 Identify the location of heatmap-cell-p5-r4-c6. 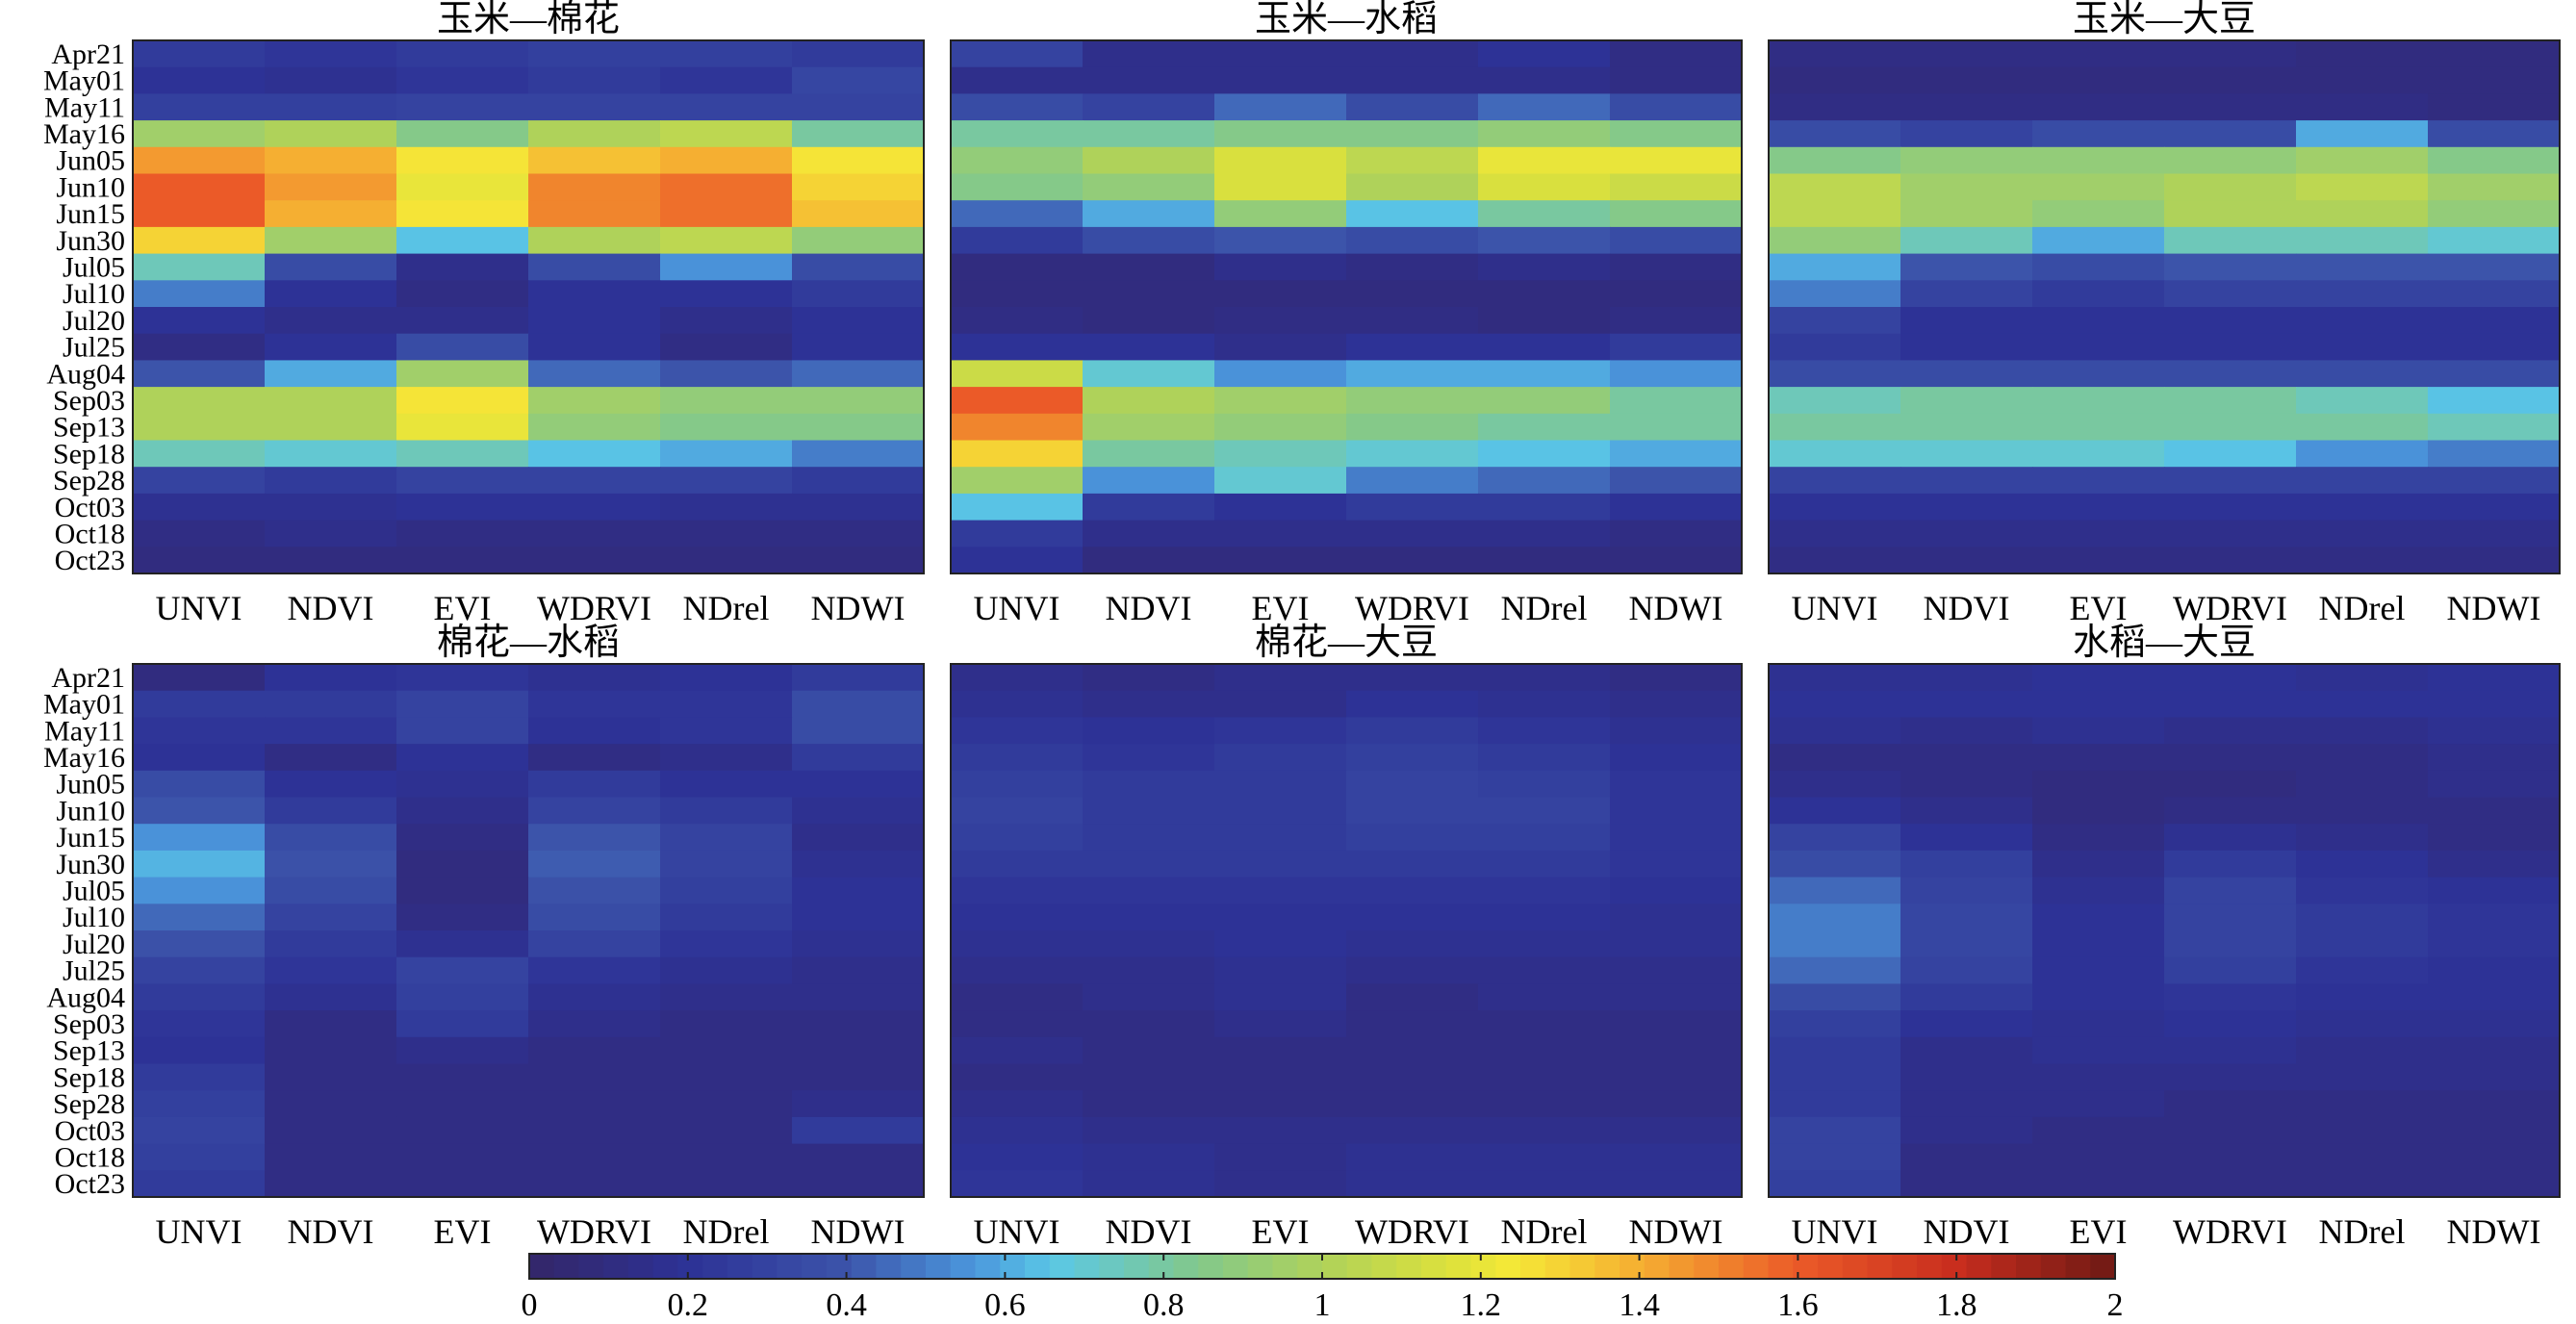
(1676, 758).